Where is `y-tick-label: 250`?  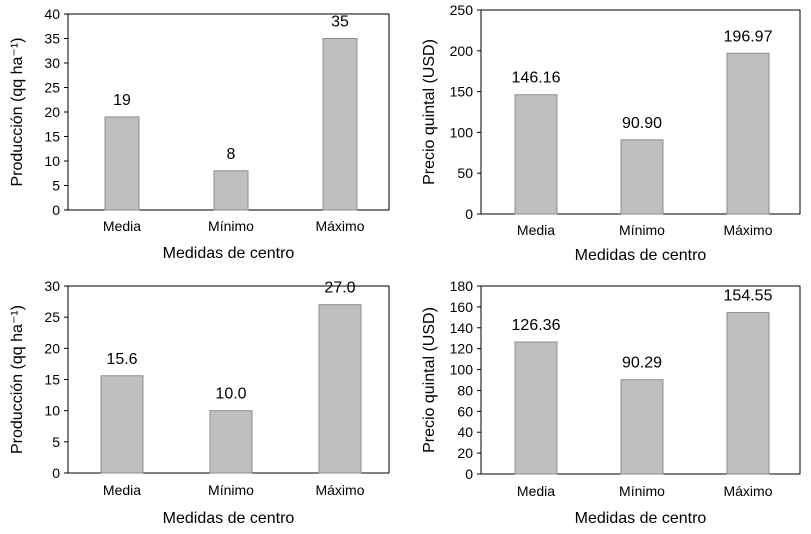
y-tick-label: 250 is located at coordinates (462, 10).